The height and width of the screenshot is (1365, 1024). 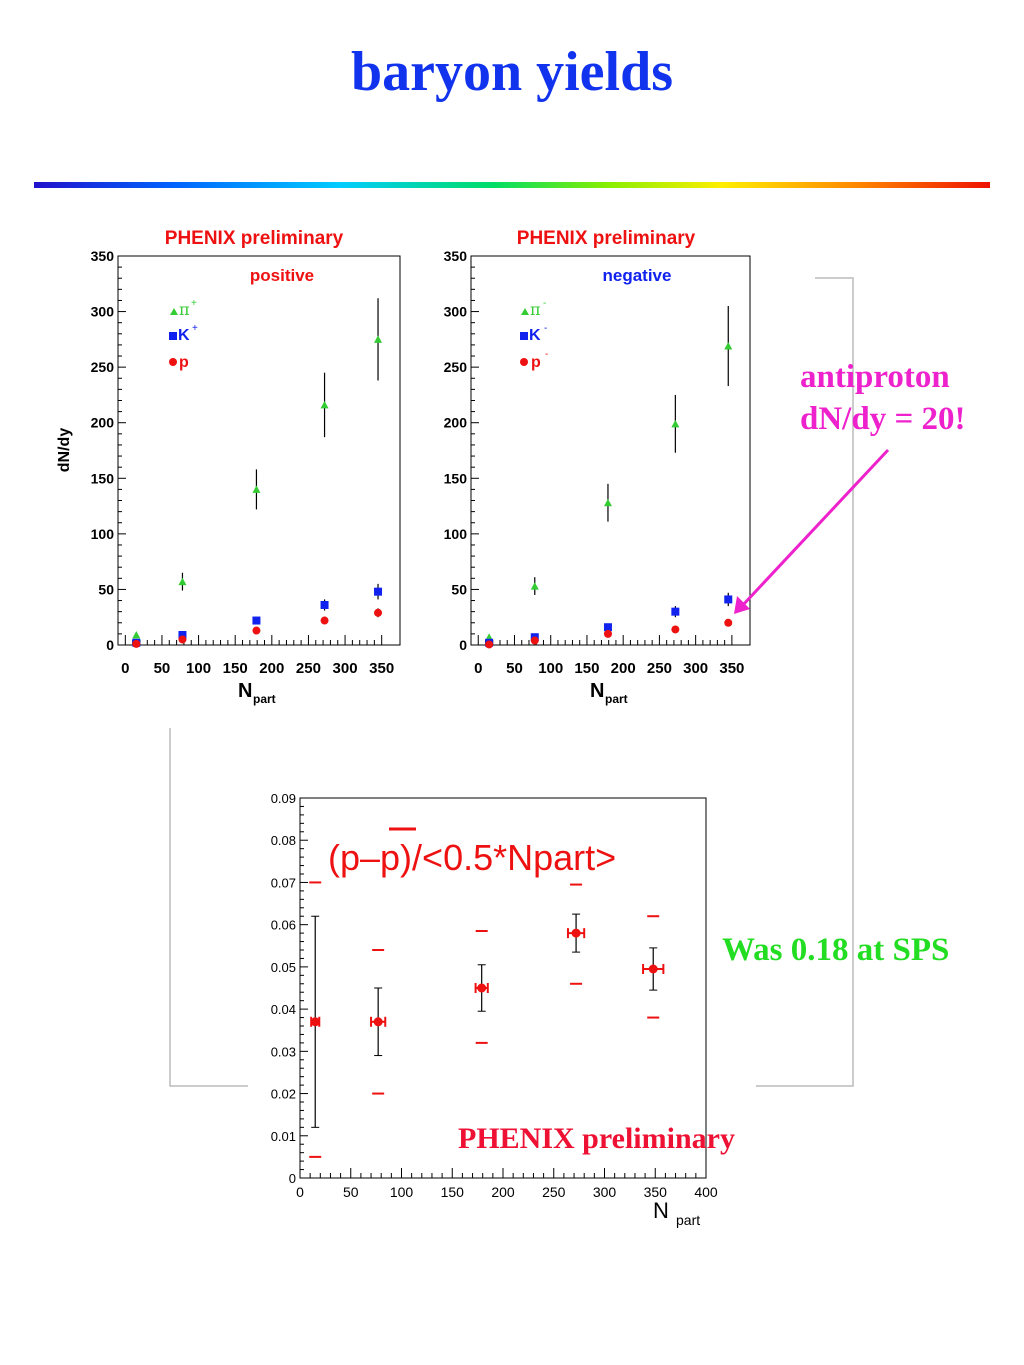 What do you see at coordinates (875, 377) in the screenshot?
I see `antiproton-annotation-line1: antiproton` at bounding box center [875, 377].